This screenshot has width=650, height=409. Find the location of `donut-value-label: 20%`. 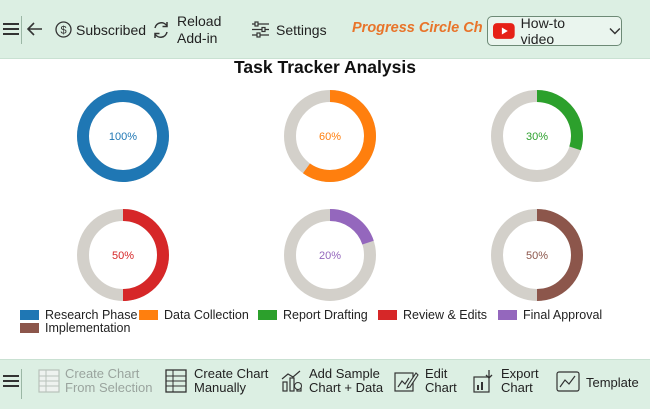

donut-value-label: 20% is located at coordinates (330, 256).